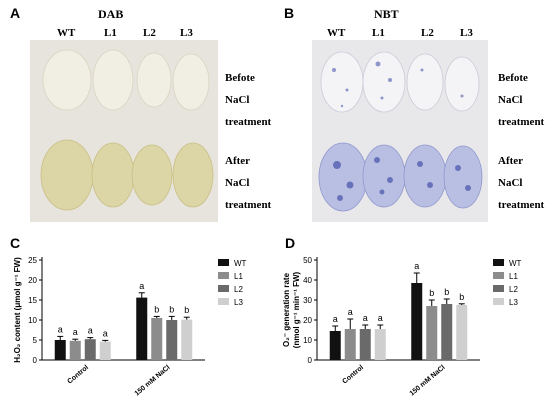  I want to click on y-axis-label: O₂⁻ generation rate, so click(286, 309).